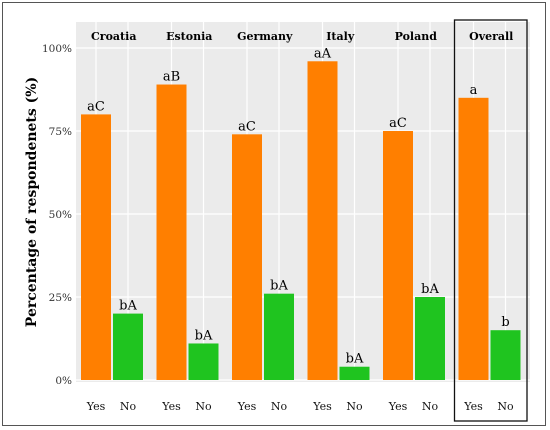  What do you see at coordinates (60, 215) in the screenshot?
I see `y-tick-label: 50%` at bounding box center [60, 215].